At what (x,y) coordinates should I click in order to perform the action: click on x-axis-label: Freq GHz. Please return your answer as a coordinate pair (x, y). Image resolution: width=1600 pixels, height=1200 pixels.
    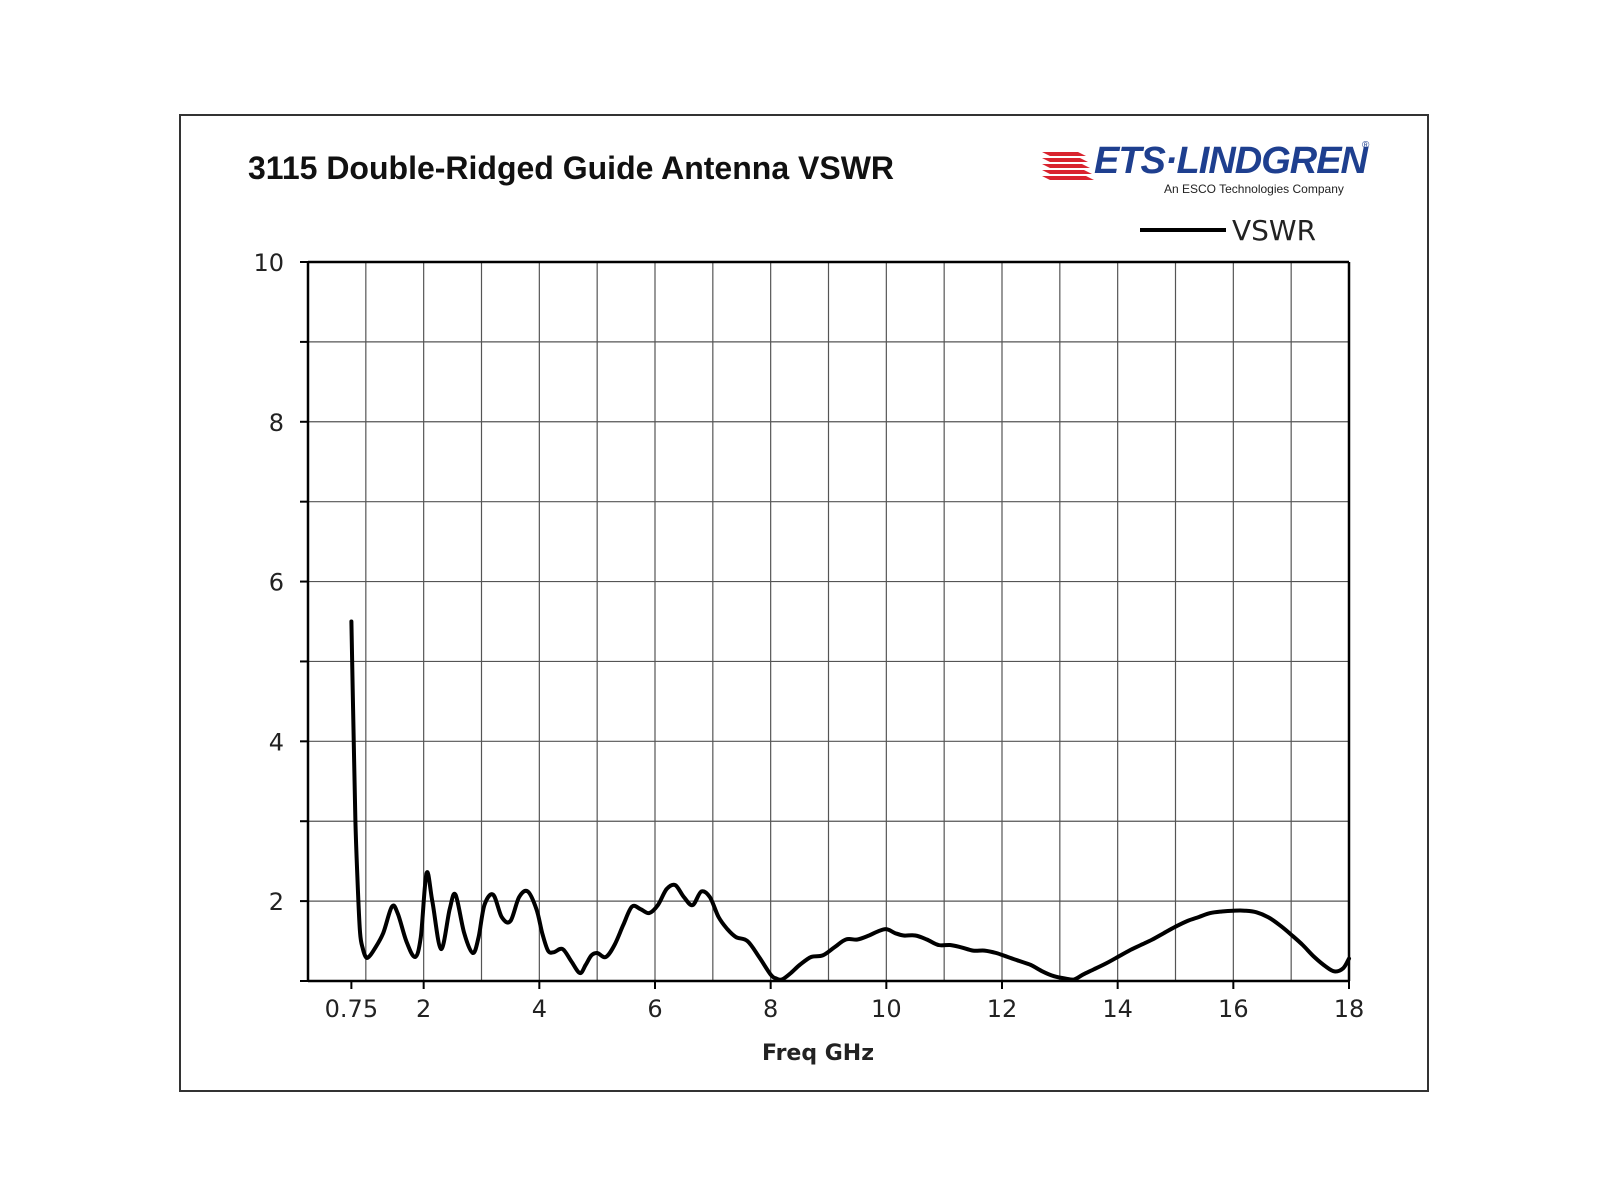
    Looking at the image, I should click on (818, 1053).